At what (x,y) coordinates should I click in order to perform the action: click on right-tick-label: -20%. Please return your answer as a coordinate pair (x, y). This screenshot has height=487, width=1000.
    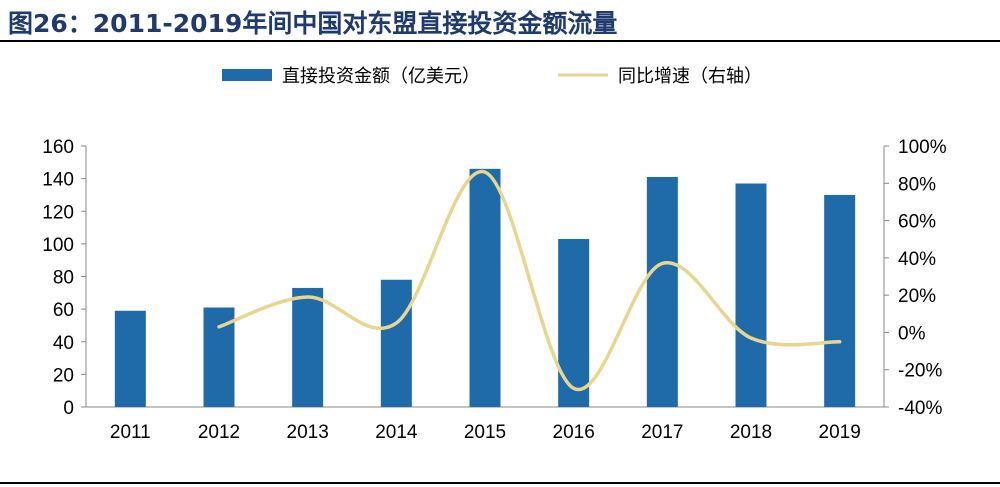
    Looking at the image, I should click on (920, 371).